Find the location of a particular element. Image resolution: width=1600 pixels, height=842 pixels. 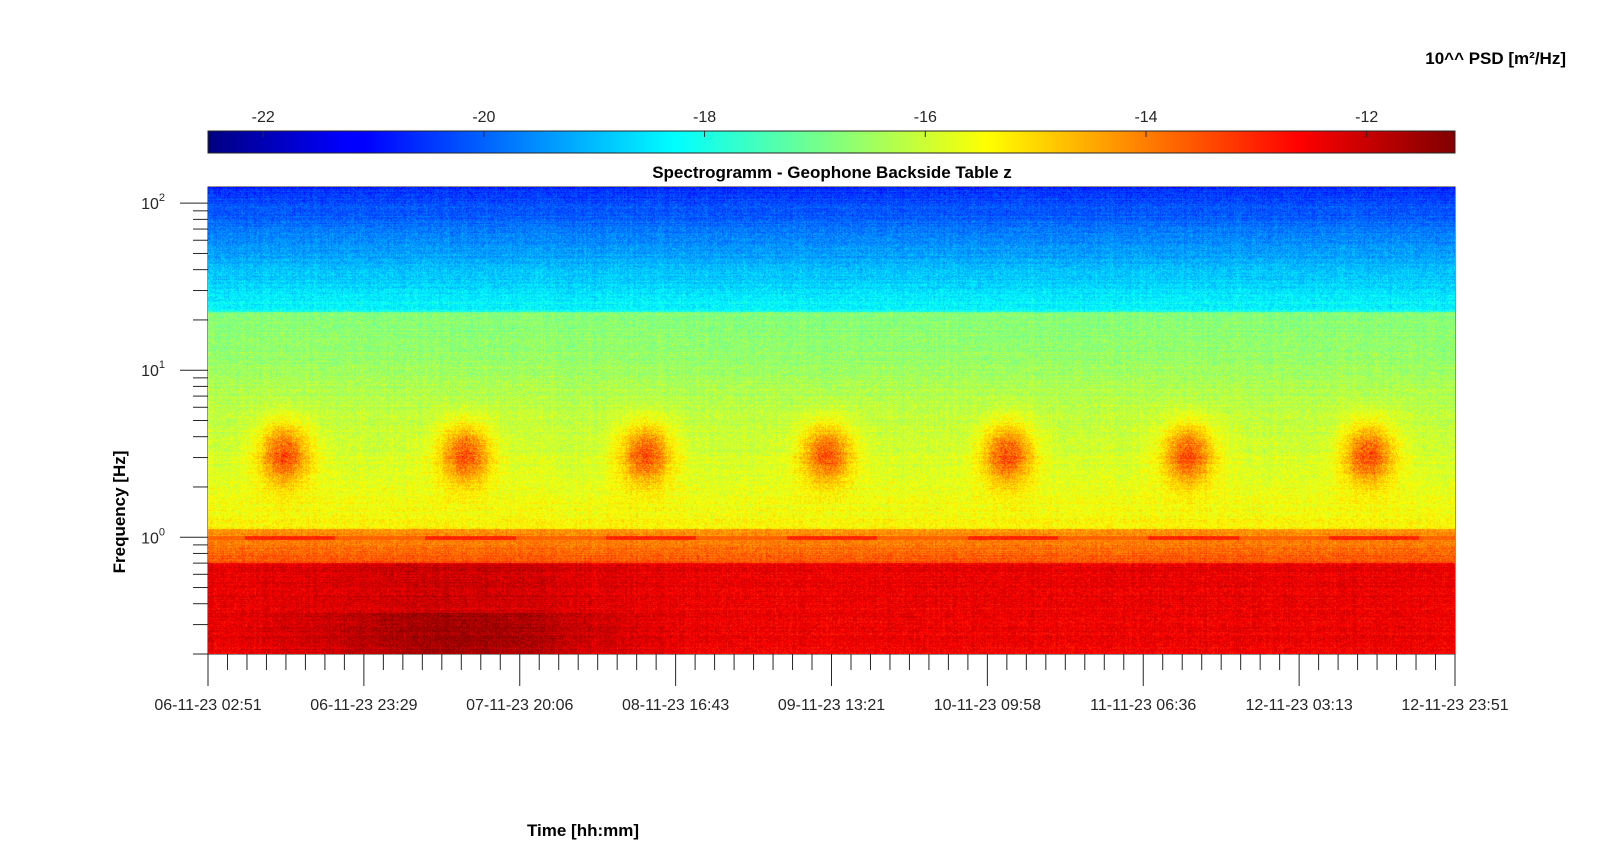

colorbar-tick-label: -22 is located at coordinates (263, 117).